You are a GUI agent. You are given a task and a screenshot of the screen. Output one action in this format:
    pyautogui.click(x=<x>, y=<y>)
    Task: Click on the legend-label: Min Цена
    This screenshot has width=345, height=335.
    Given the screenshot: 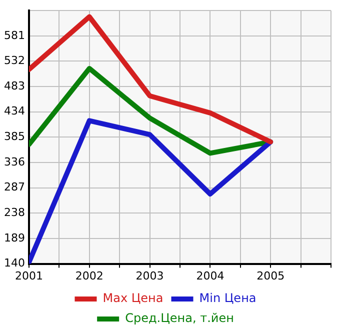 What is the action you would take?
    pyautogui.click(x=227, y=298)
    